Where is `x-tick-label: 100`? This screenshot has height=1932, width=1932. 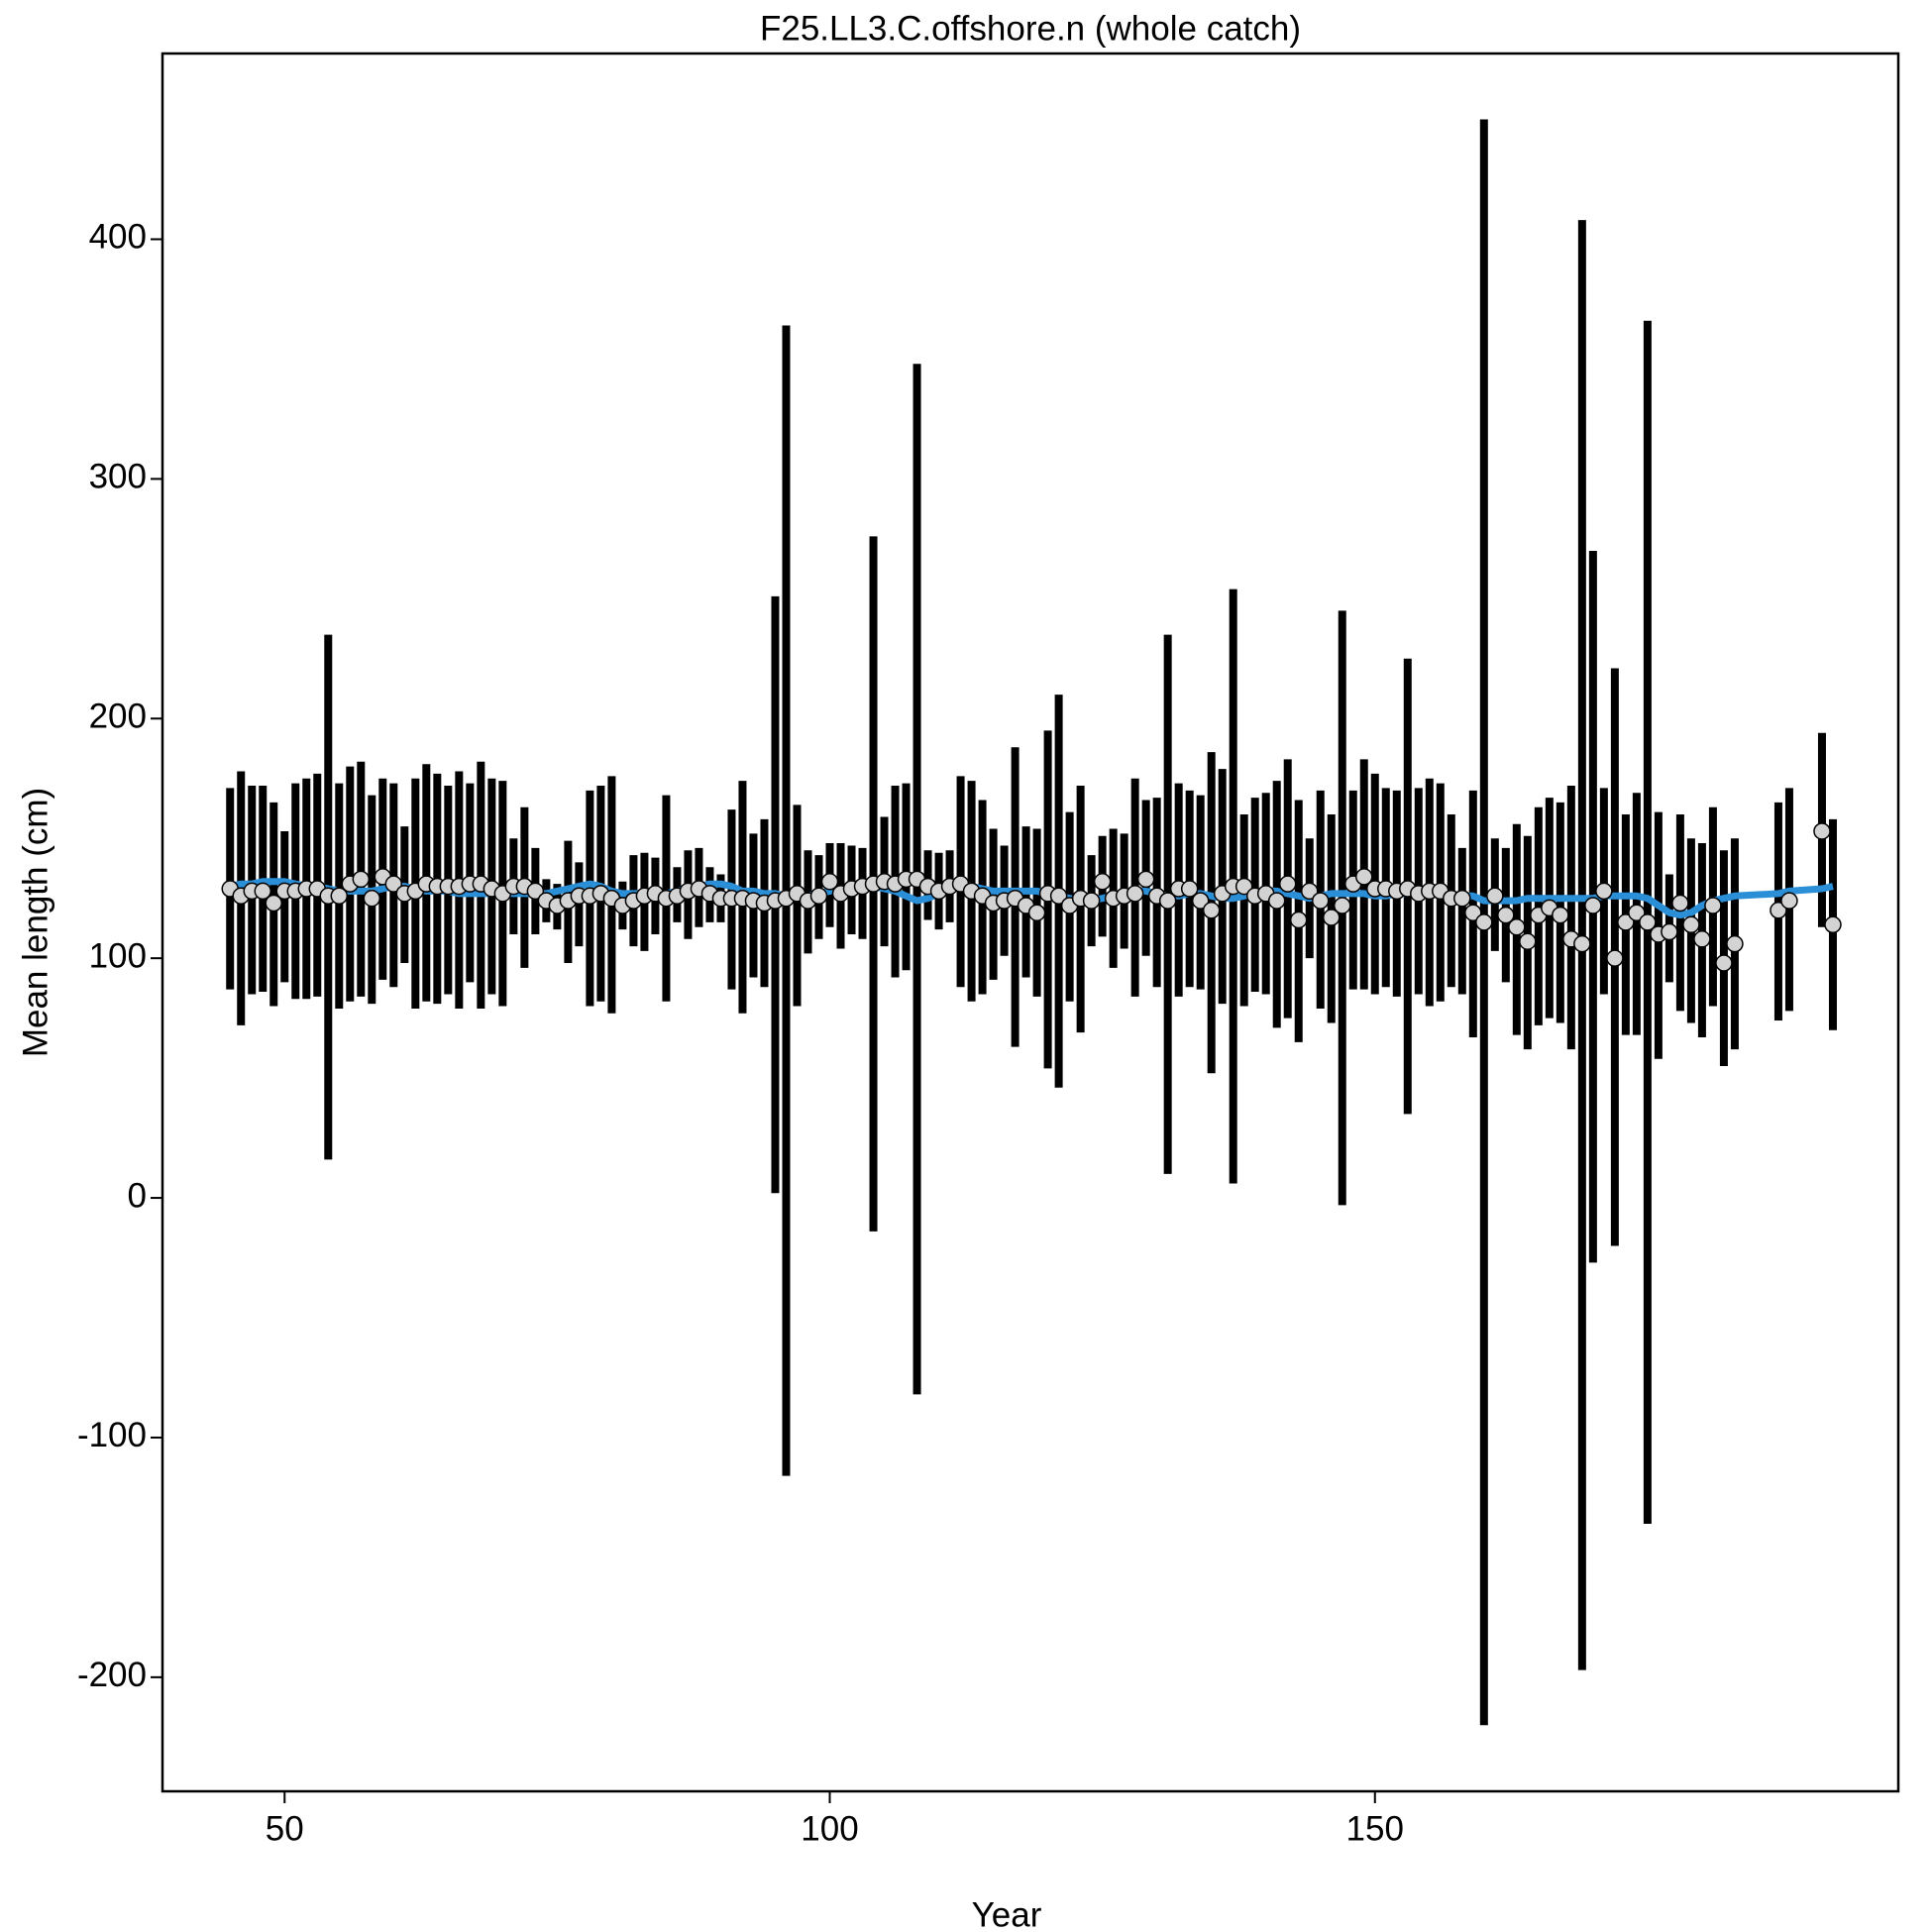 x-tick-label: 100 is located at coordinates (829, 1828).